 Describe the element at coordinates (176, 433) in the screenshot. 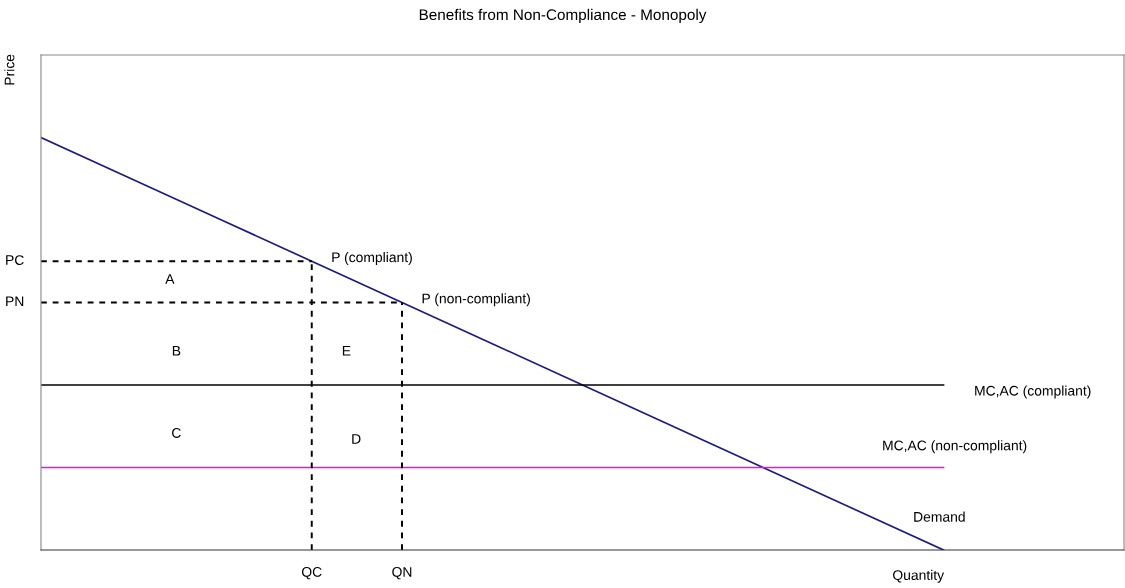

I see `annotation: C` at that location.